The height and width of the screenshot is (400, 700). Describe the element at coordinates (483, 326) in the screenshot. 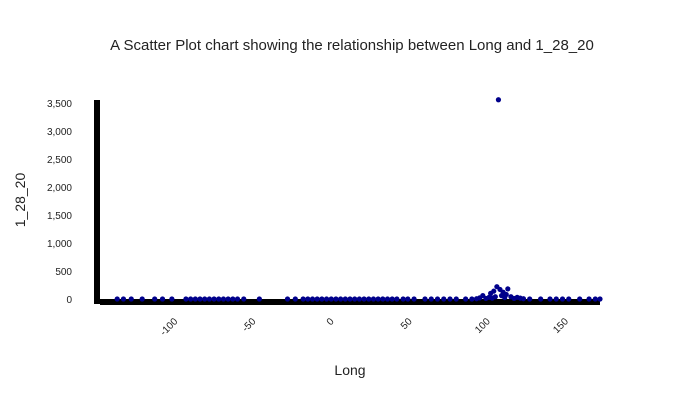

I see `x-tick-label: 100` at that location.